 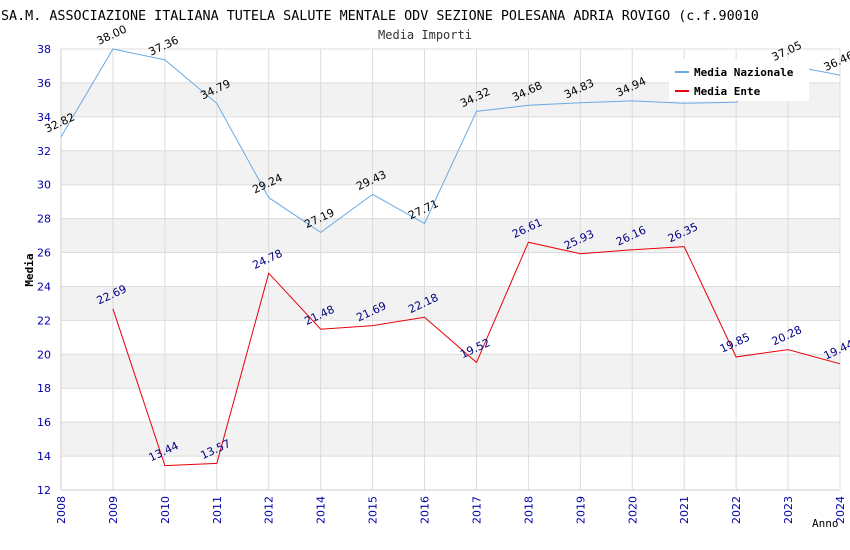 What do you see at coordinates (44, 490) in the screenshot?
I see `y-tick-label: 12` at bounding box center [44, 490].